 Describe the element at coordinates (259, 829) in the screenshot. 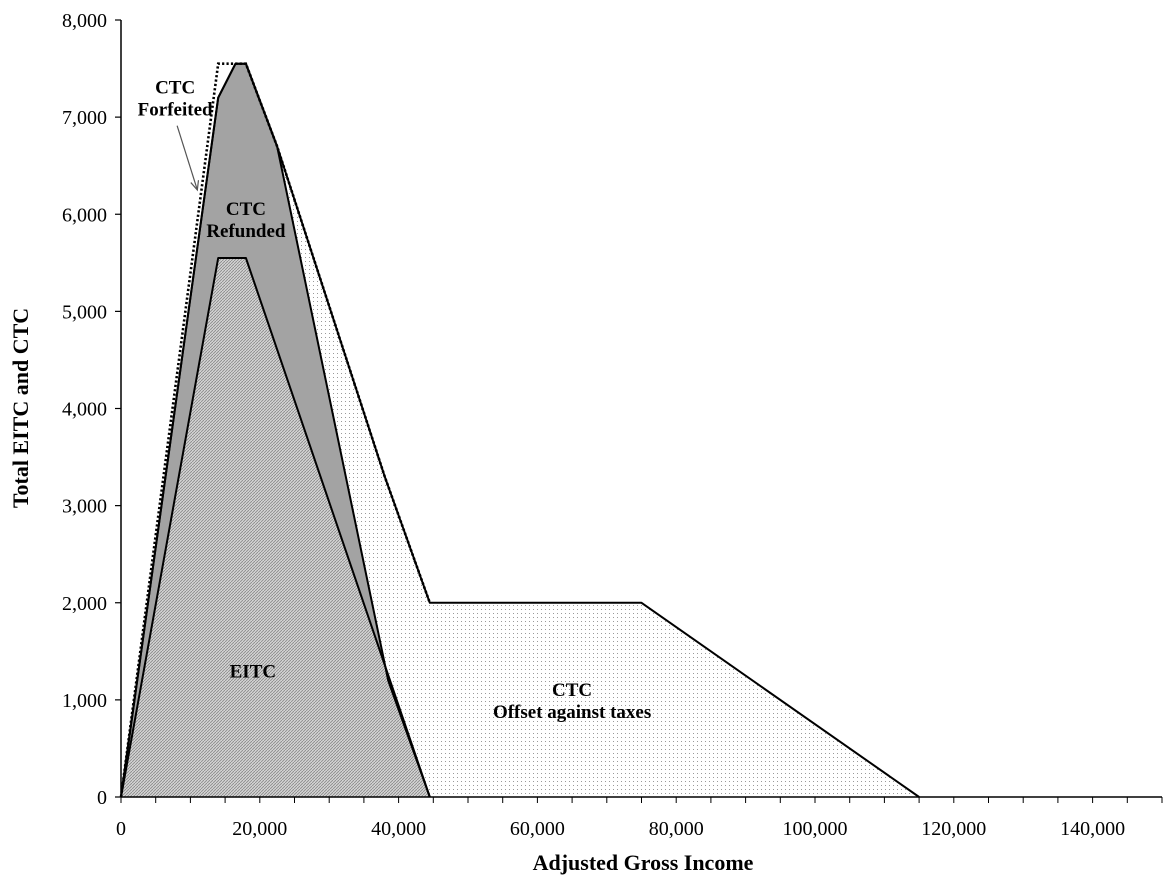

I see `x-tick-label: 20,000` at that location.